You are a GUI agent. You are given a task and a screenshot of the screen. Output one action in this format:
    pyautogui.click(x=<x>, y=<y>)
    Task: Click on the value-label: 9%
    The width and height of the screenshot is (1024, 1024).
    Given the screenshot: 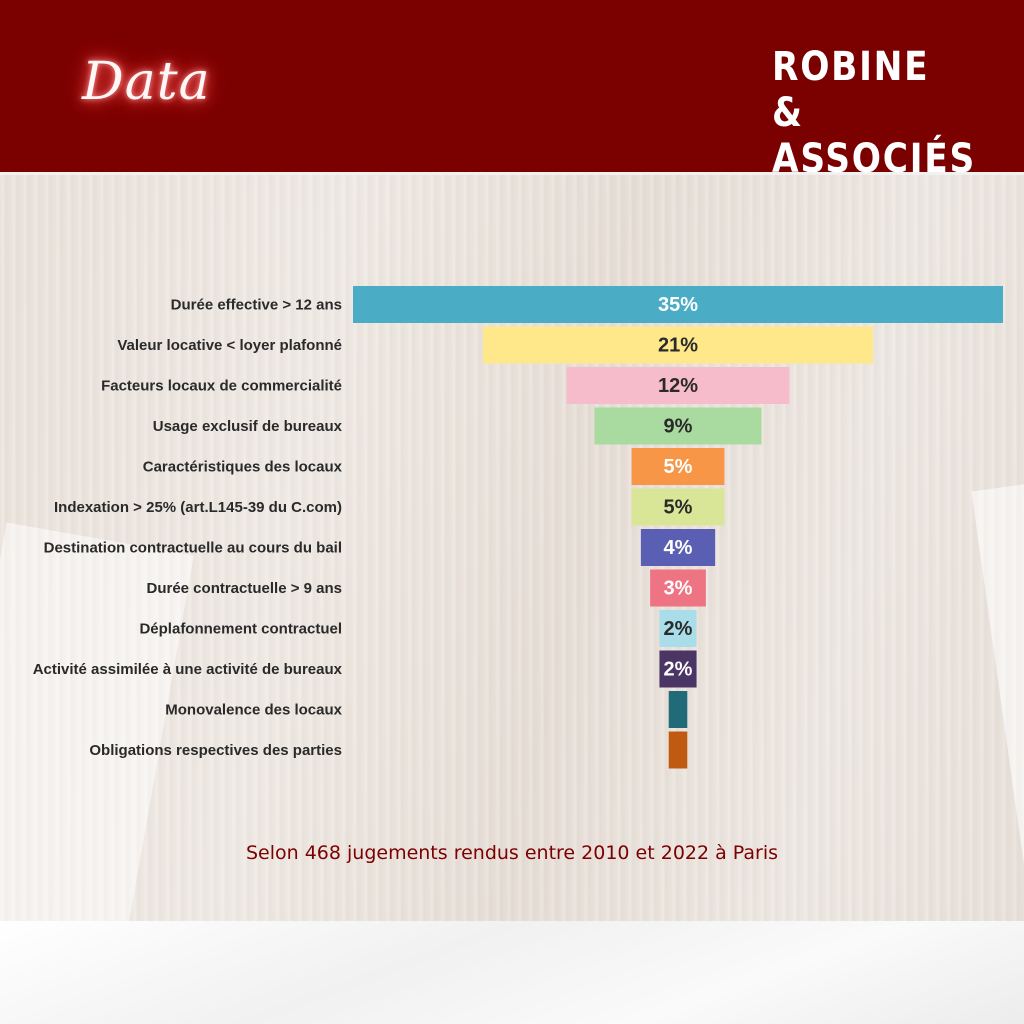 What is the action you would take?
    pyautogui.click(x=678, y=426)
    